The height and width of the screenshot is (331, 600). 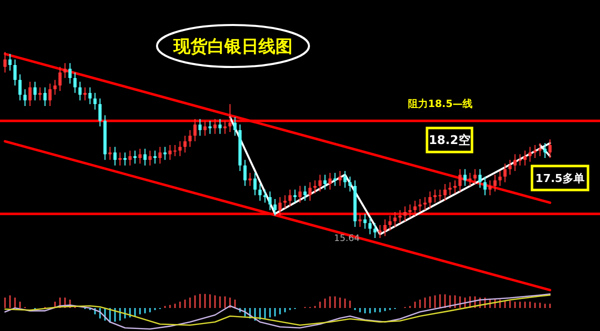 I want to click on chart-title: 现货白银日线图, so click(x=232, y=47).